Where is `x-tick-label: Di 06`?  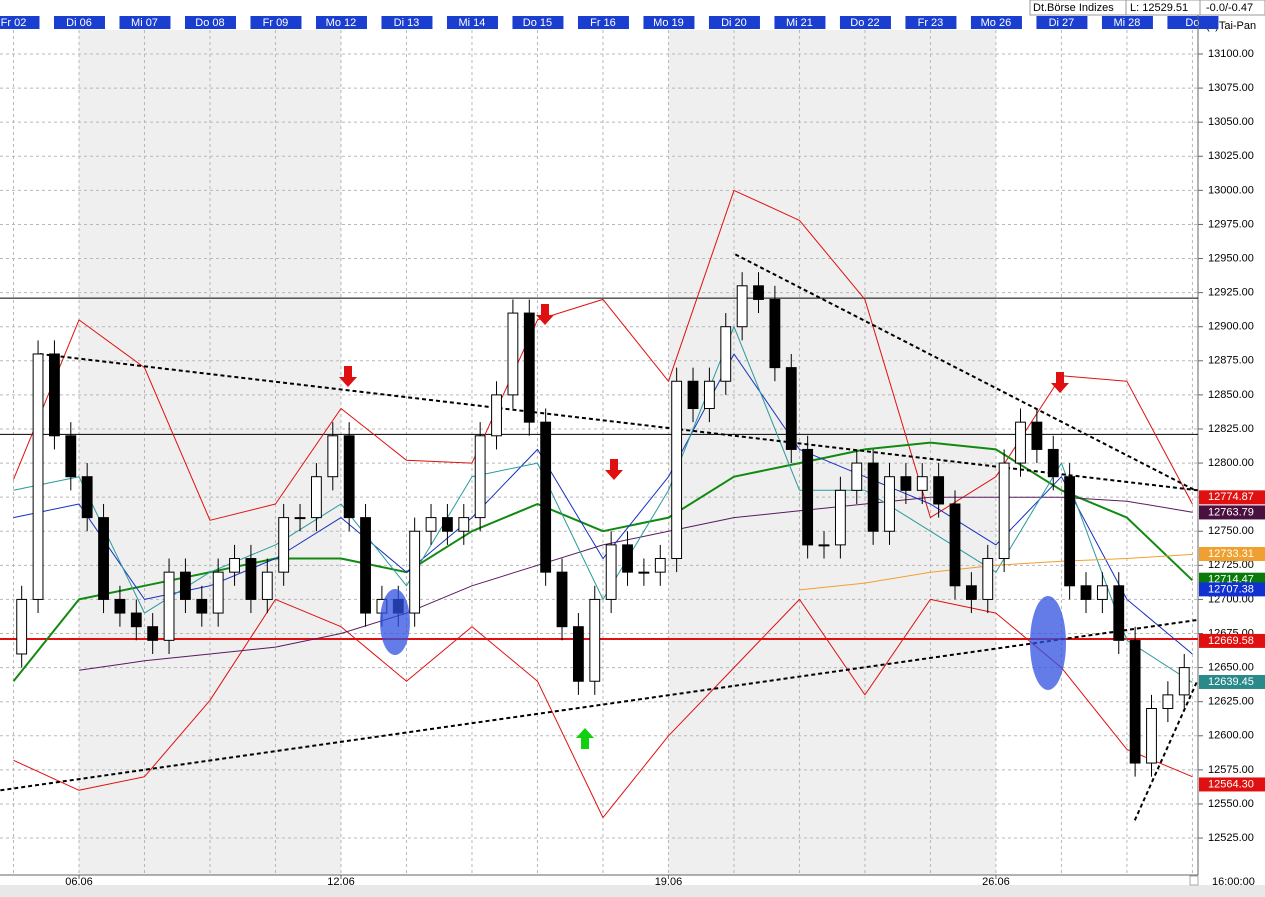 x-tick-label: Di 06 is located at coordinates (79, 23).